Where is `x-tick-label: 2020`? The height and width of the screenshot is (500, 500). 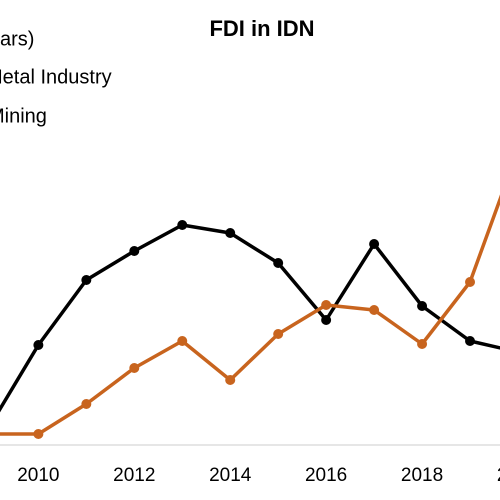
x-tick-label: 2020 is located at coordinates (498, 475).